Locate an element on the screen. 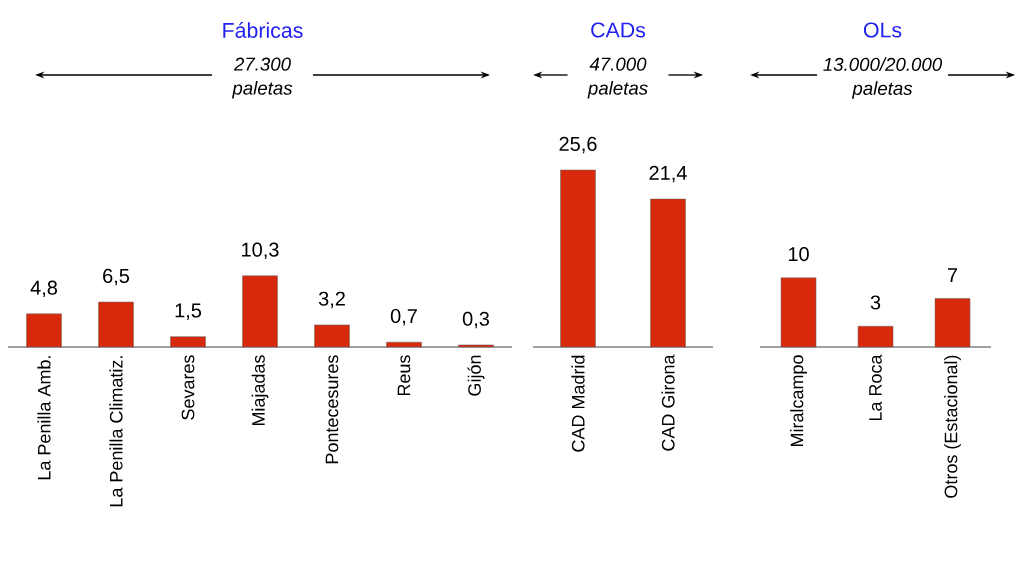 The height and width of the screenshot is (578, 1019). data-label: 0,7 is located at coordinates (403, 317).